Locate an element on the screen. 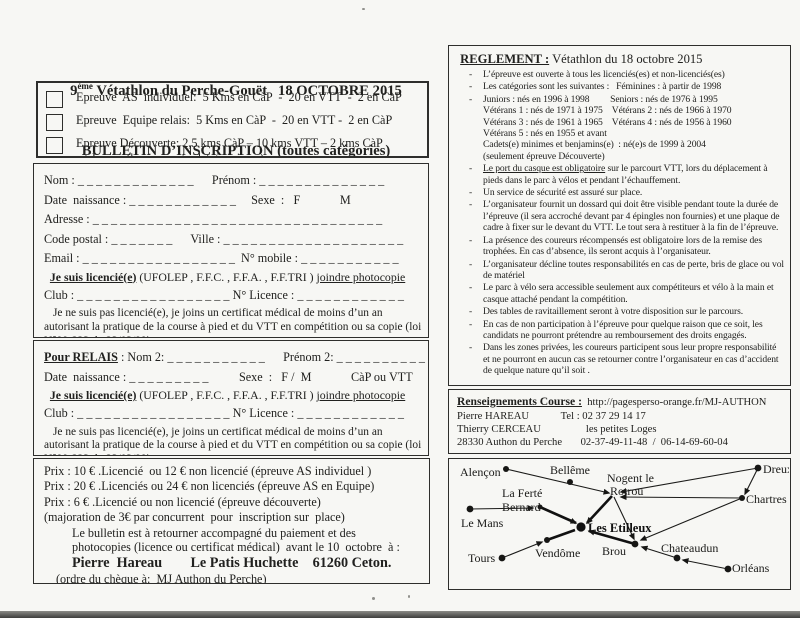 This screenshot has height=618, width=800. route-dreux-chartres is located at coordinates (751, 481).